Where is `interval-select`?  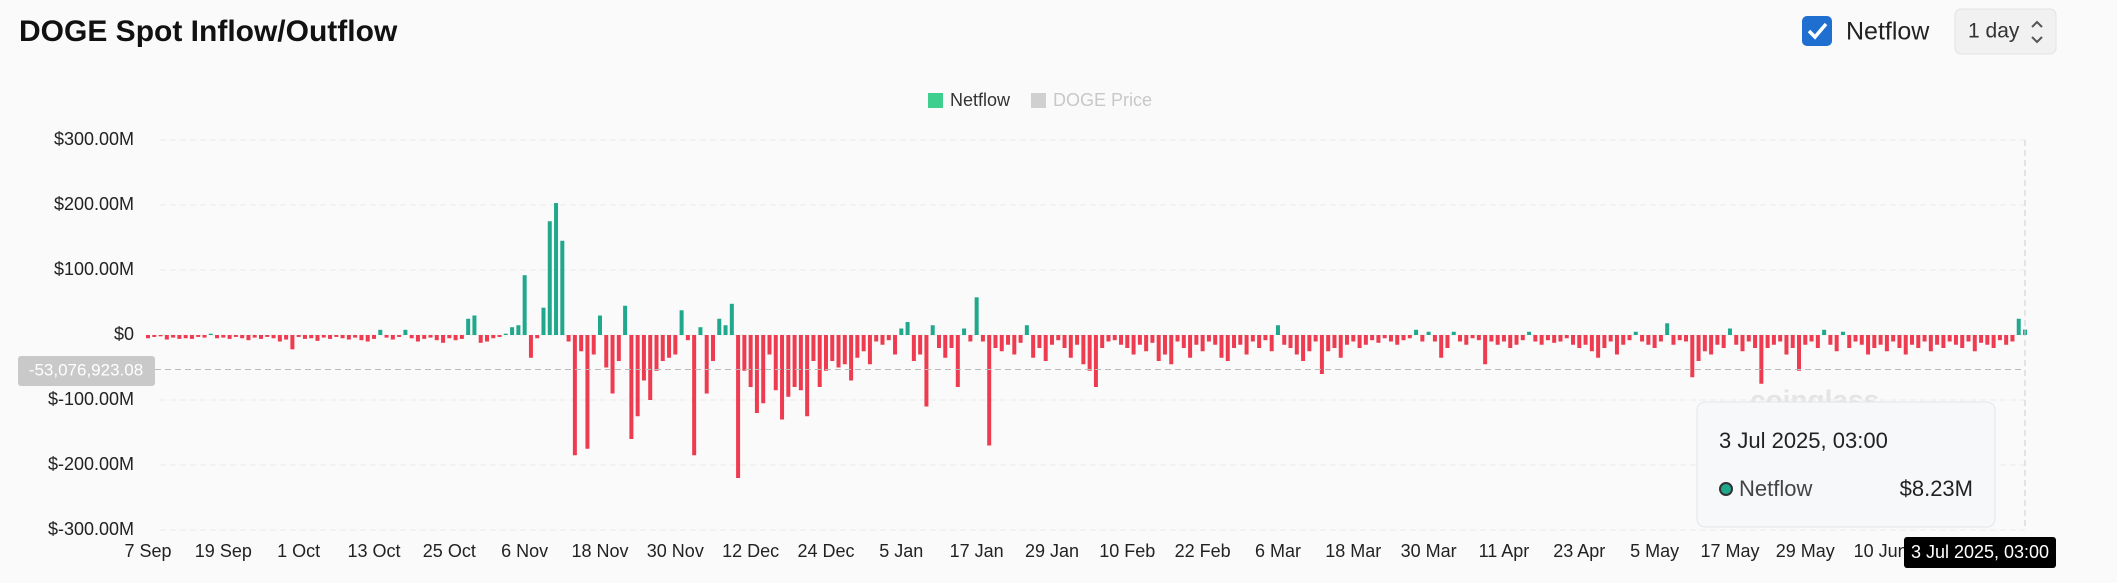 interval-select is located at coordinates (2005, 31).